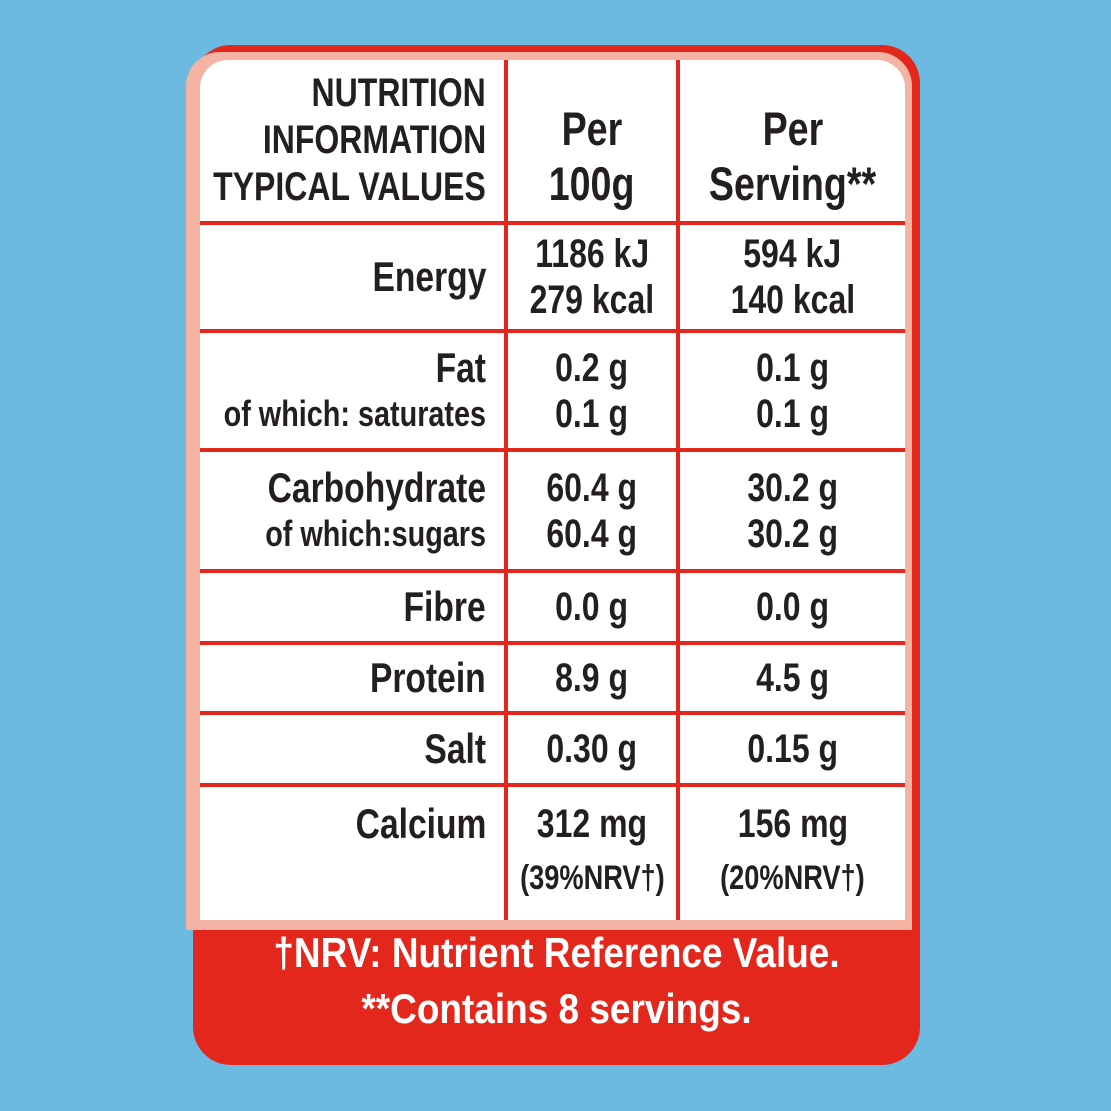 This screenshot has width=1111, height=1111. I want to click on cell-text: (39%NRV†), so click(592, 878).